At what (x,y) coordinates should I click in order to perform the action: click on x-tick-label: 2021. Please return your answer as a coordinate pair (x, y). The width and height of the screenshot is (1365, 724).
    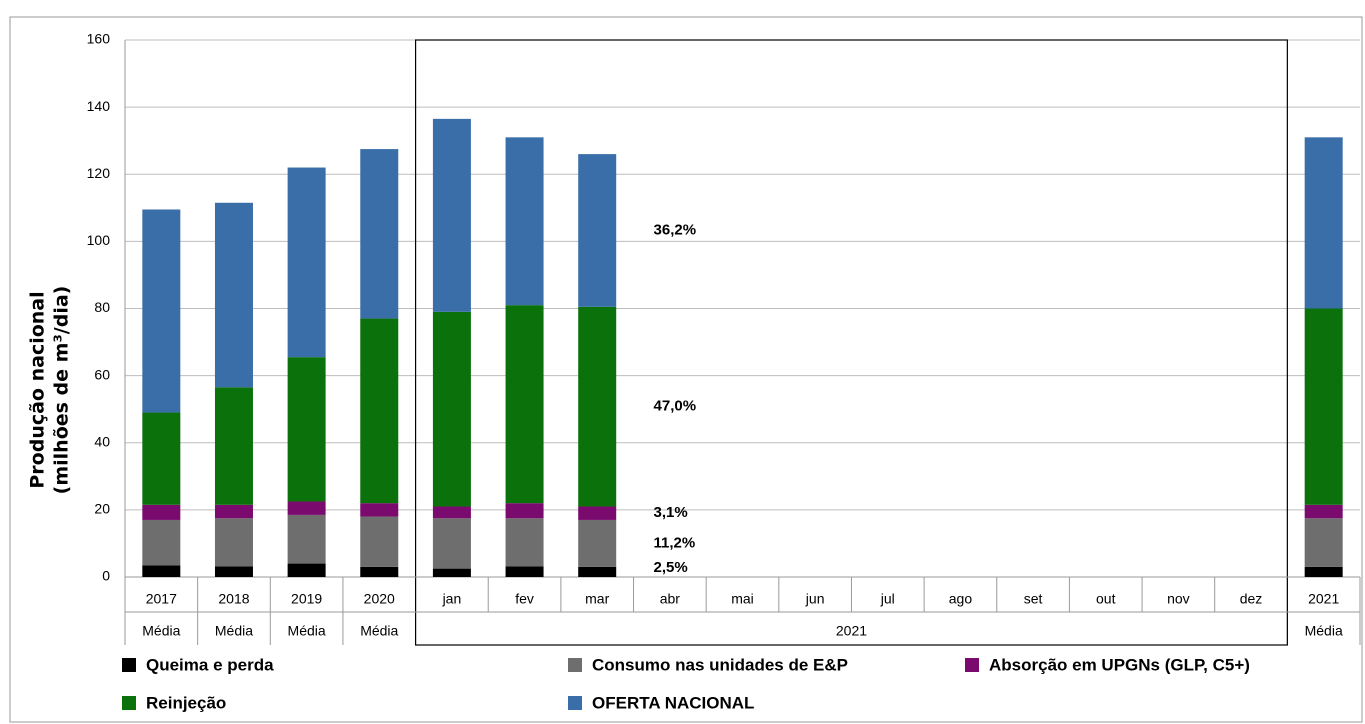
    Looking at the image, I should click on (1323, 599).